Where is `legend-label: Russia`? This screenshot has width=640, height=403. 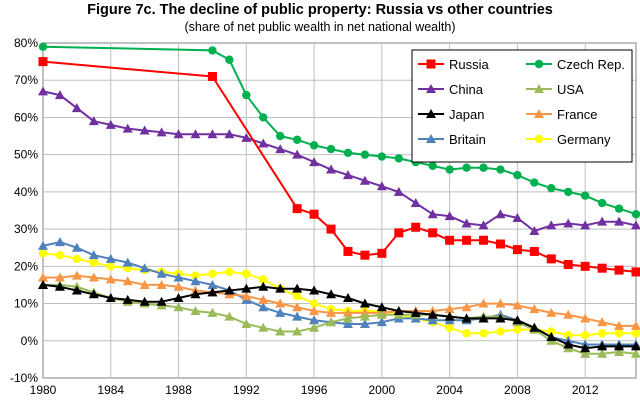
legend-label: Russia is located at coordinates (469, 64).